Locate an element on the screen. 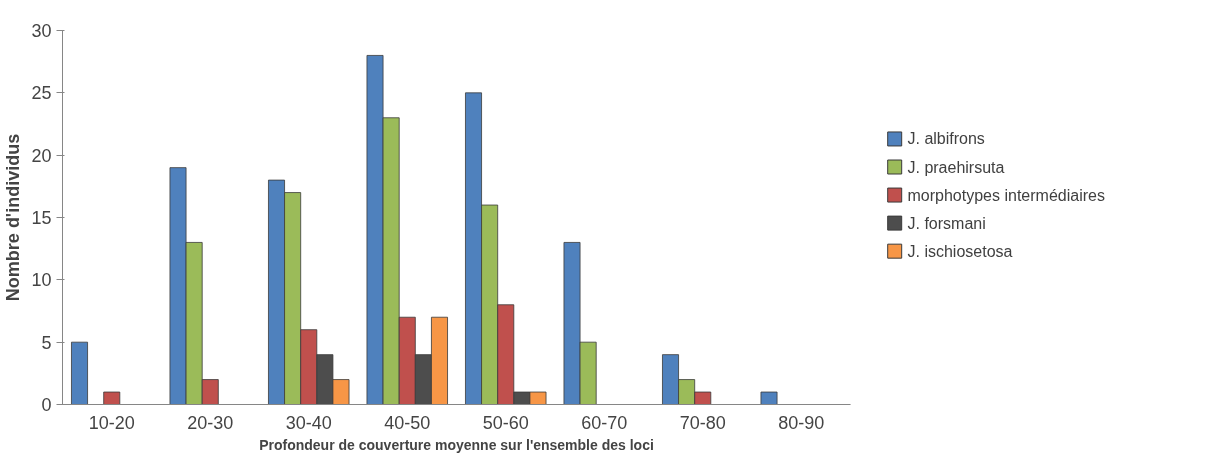 The image size is (1214, 464). x-tick-label: 20-30 is located at coordinates (210, 422).